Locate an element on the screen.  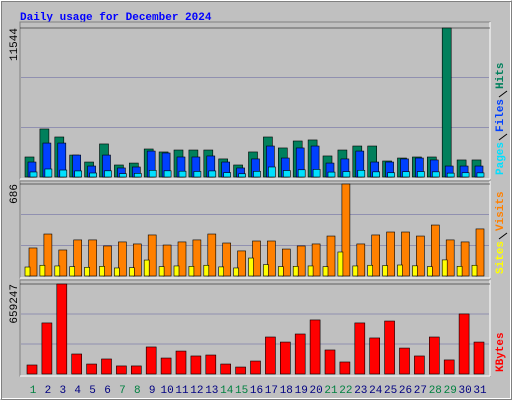
legend-entry: Visits is located at coordinates (501, 211).